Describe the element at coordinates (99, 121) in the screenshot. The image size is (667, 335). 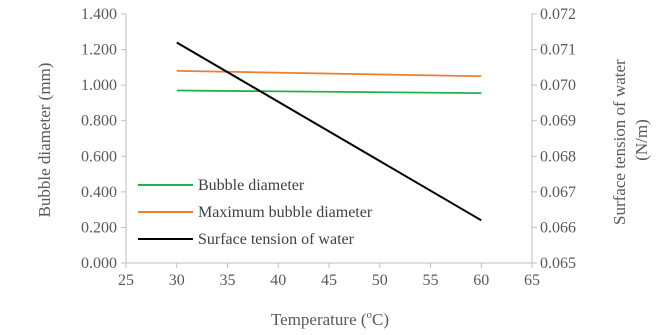
I see `y-left-tick-label: 0.800` at that location.